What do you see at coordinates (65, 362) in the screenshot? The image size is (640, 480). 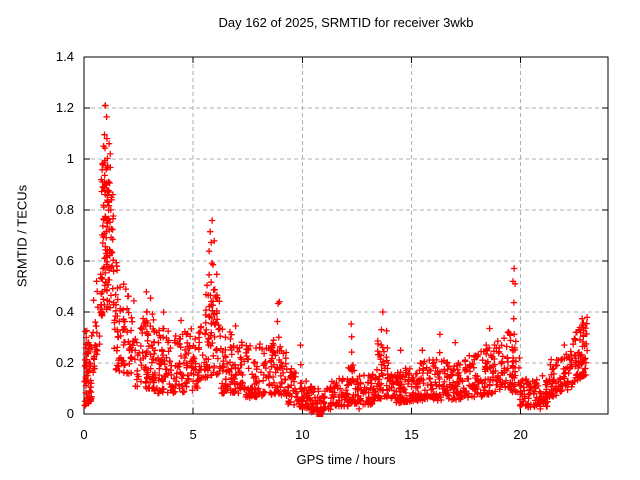 I see `y-tick-label: 0.2` at bounding box center [65, 362].